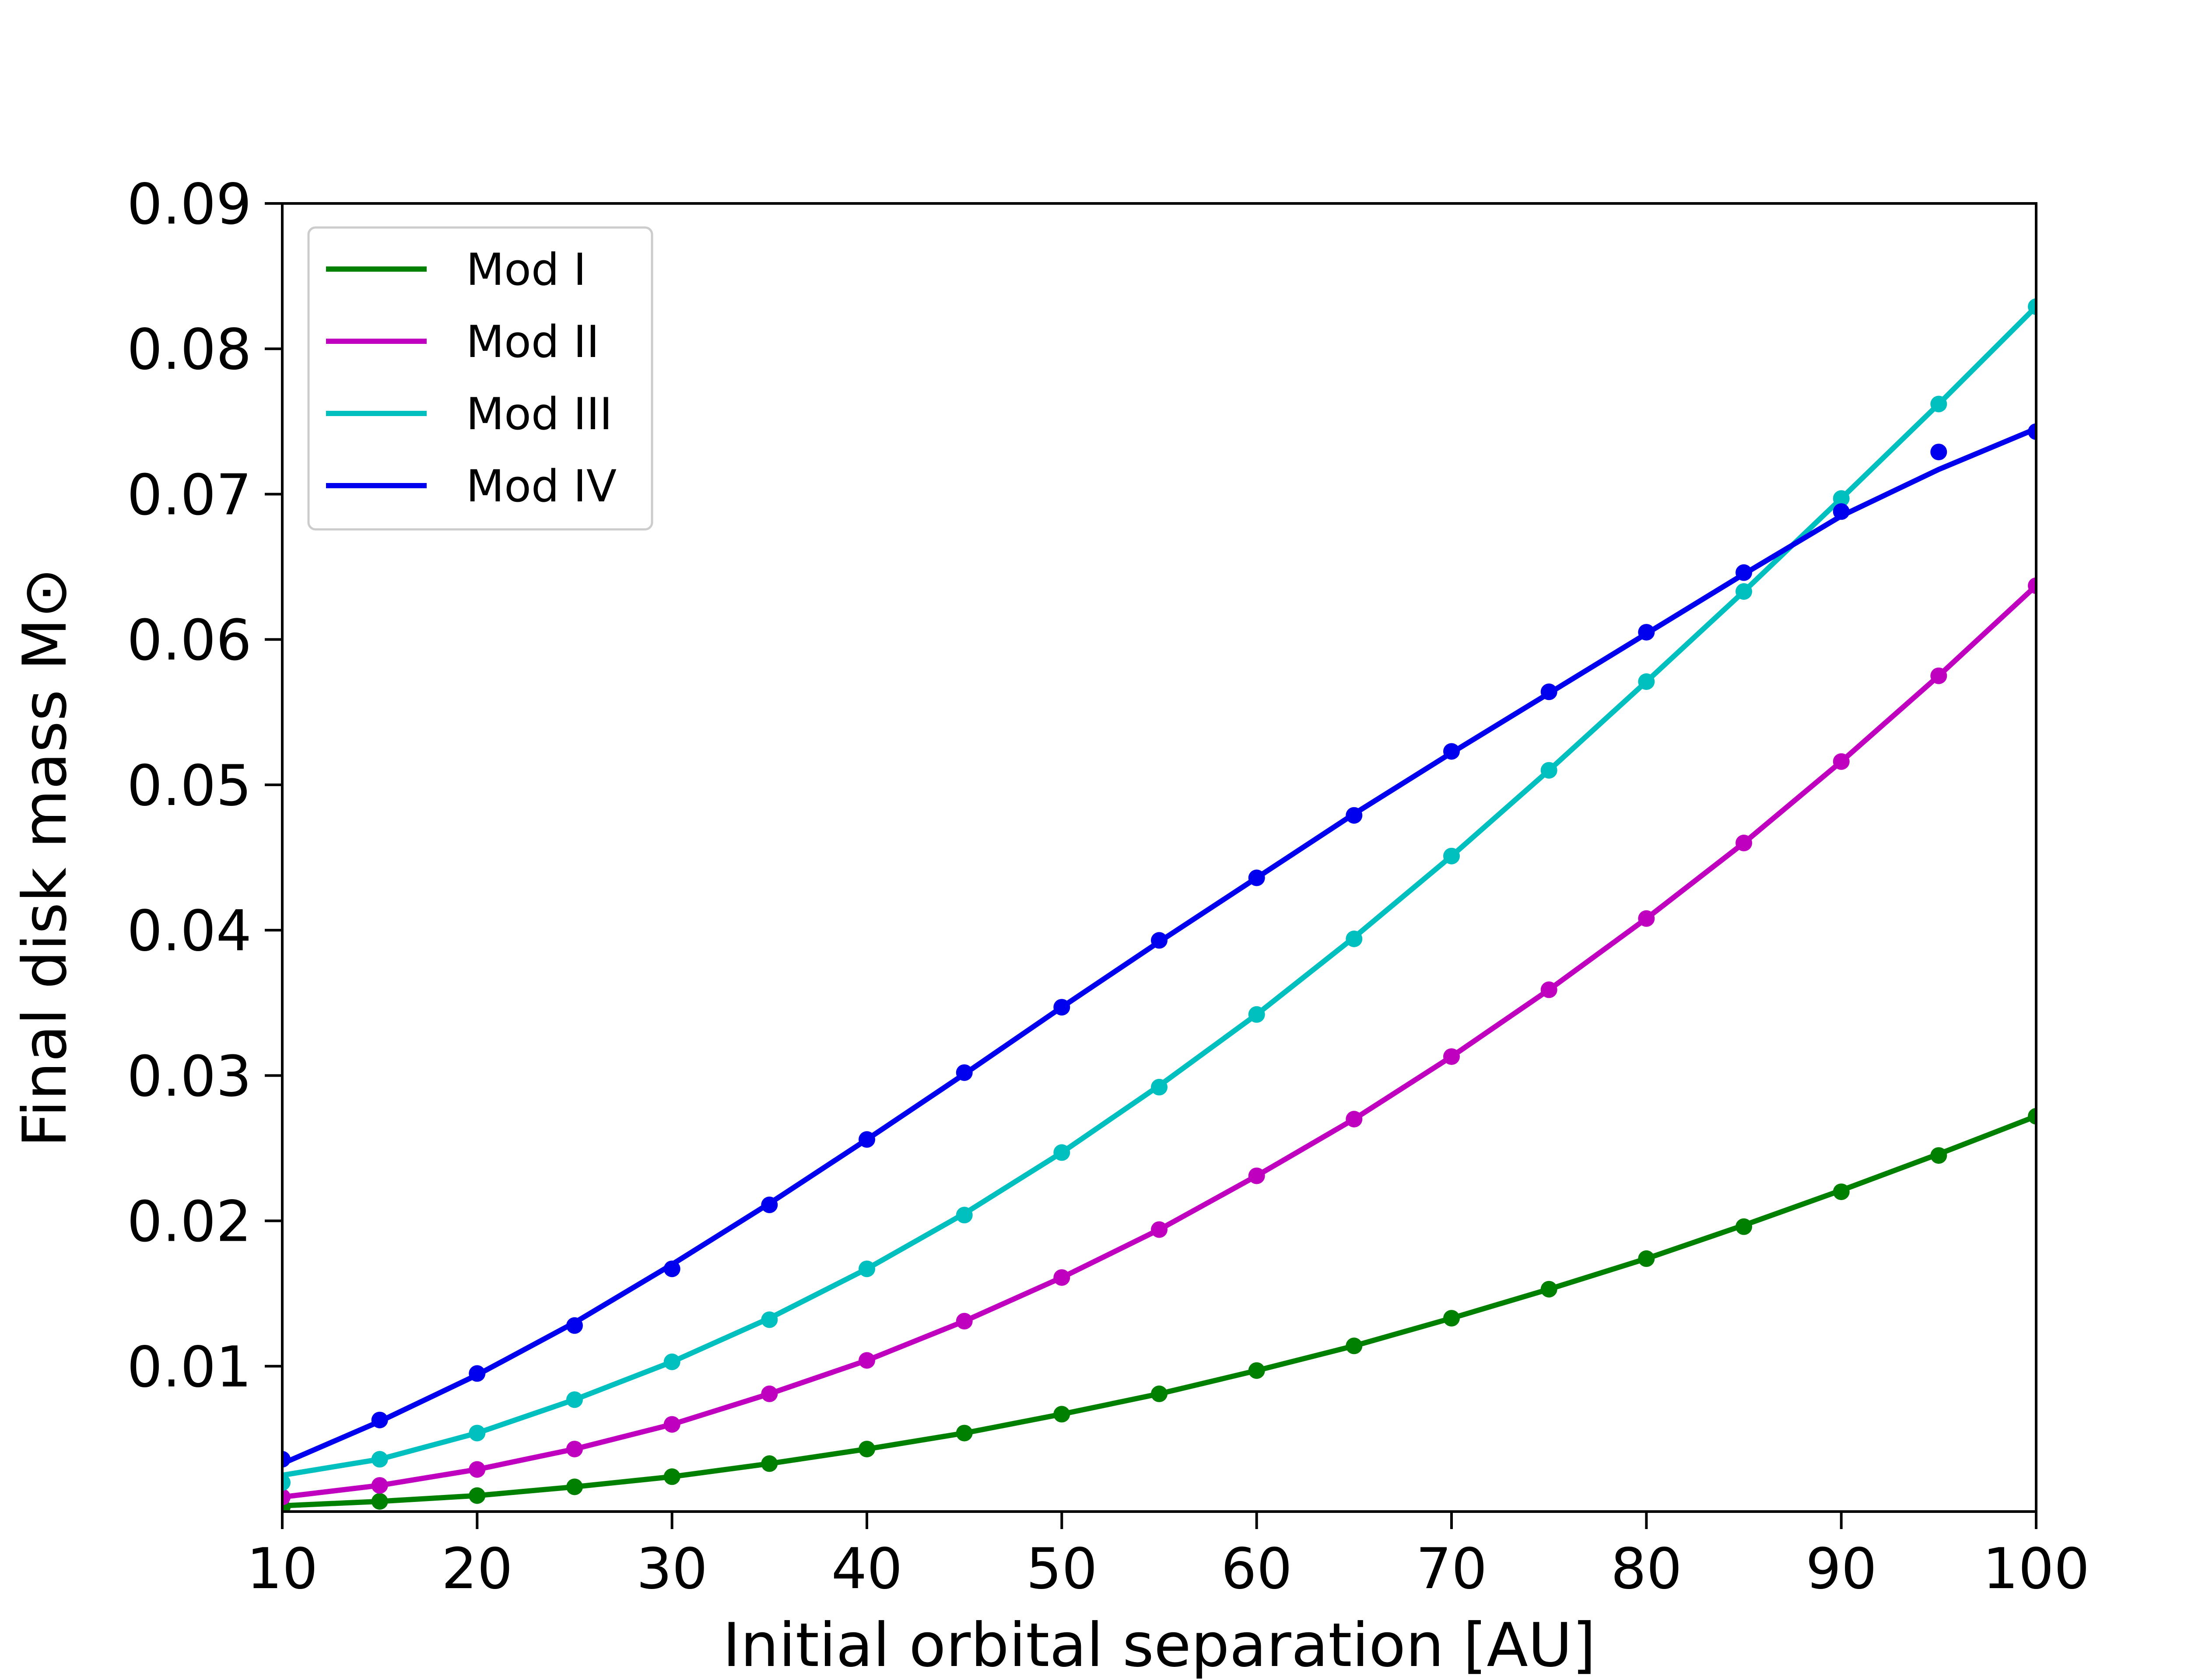 The width and height of the screenshot is (2188, 1680). Describe the element at coordinates (526, 269) in the screenshot. I see `legend-label: Mod I` at that location.